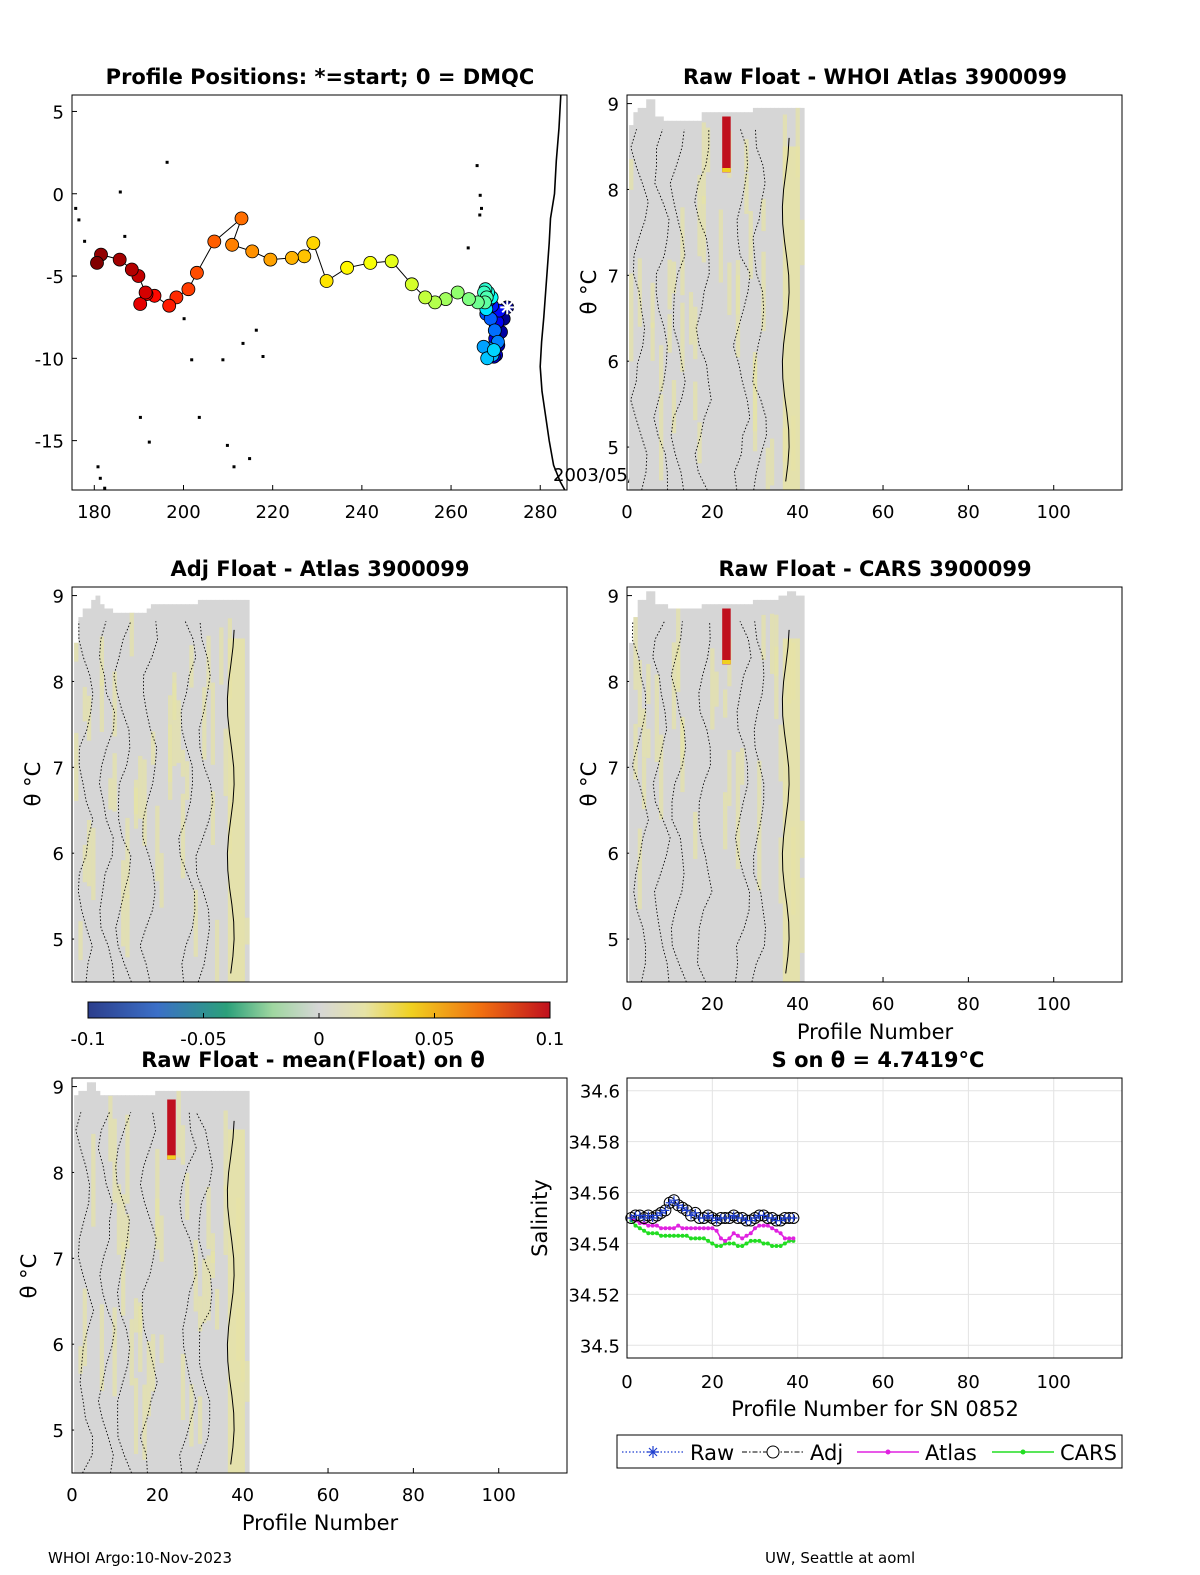  What do you see at coordinates (613, 190) in the screenshot?
I see `raw-atlas-ytick-label: 8` at bounding box center [613, 190].